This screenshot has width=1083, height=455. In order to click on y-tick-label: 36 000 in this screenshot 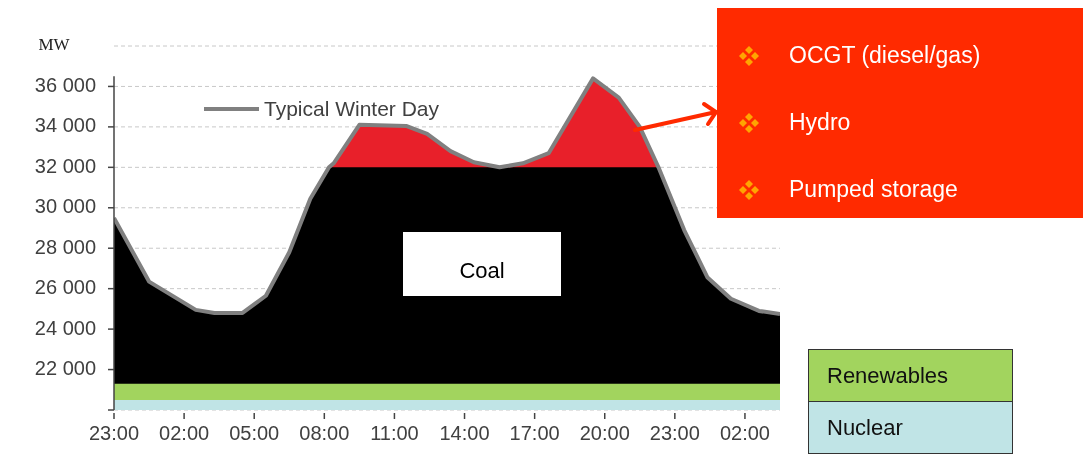, I will do `click(65, 84)`.